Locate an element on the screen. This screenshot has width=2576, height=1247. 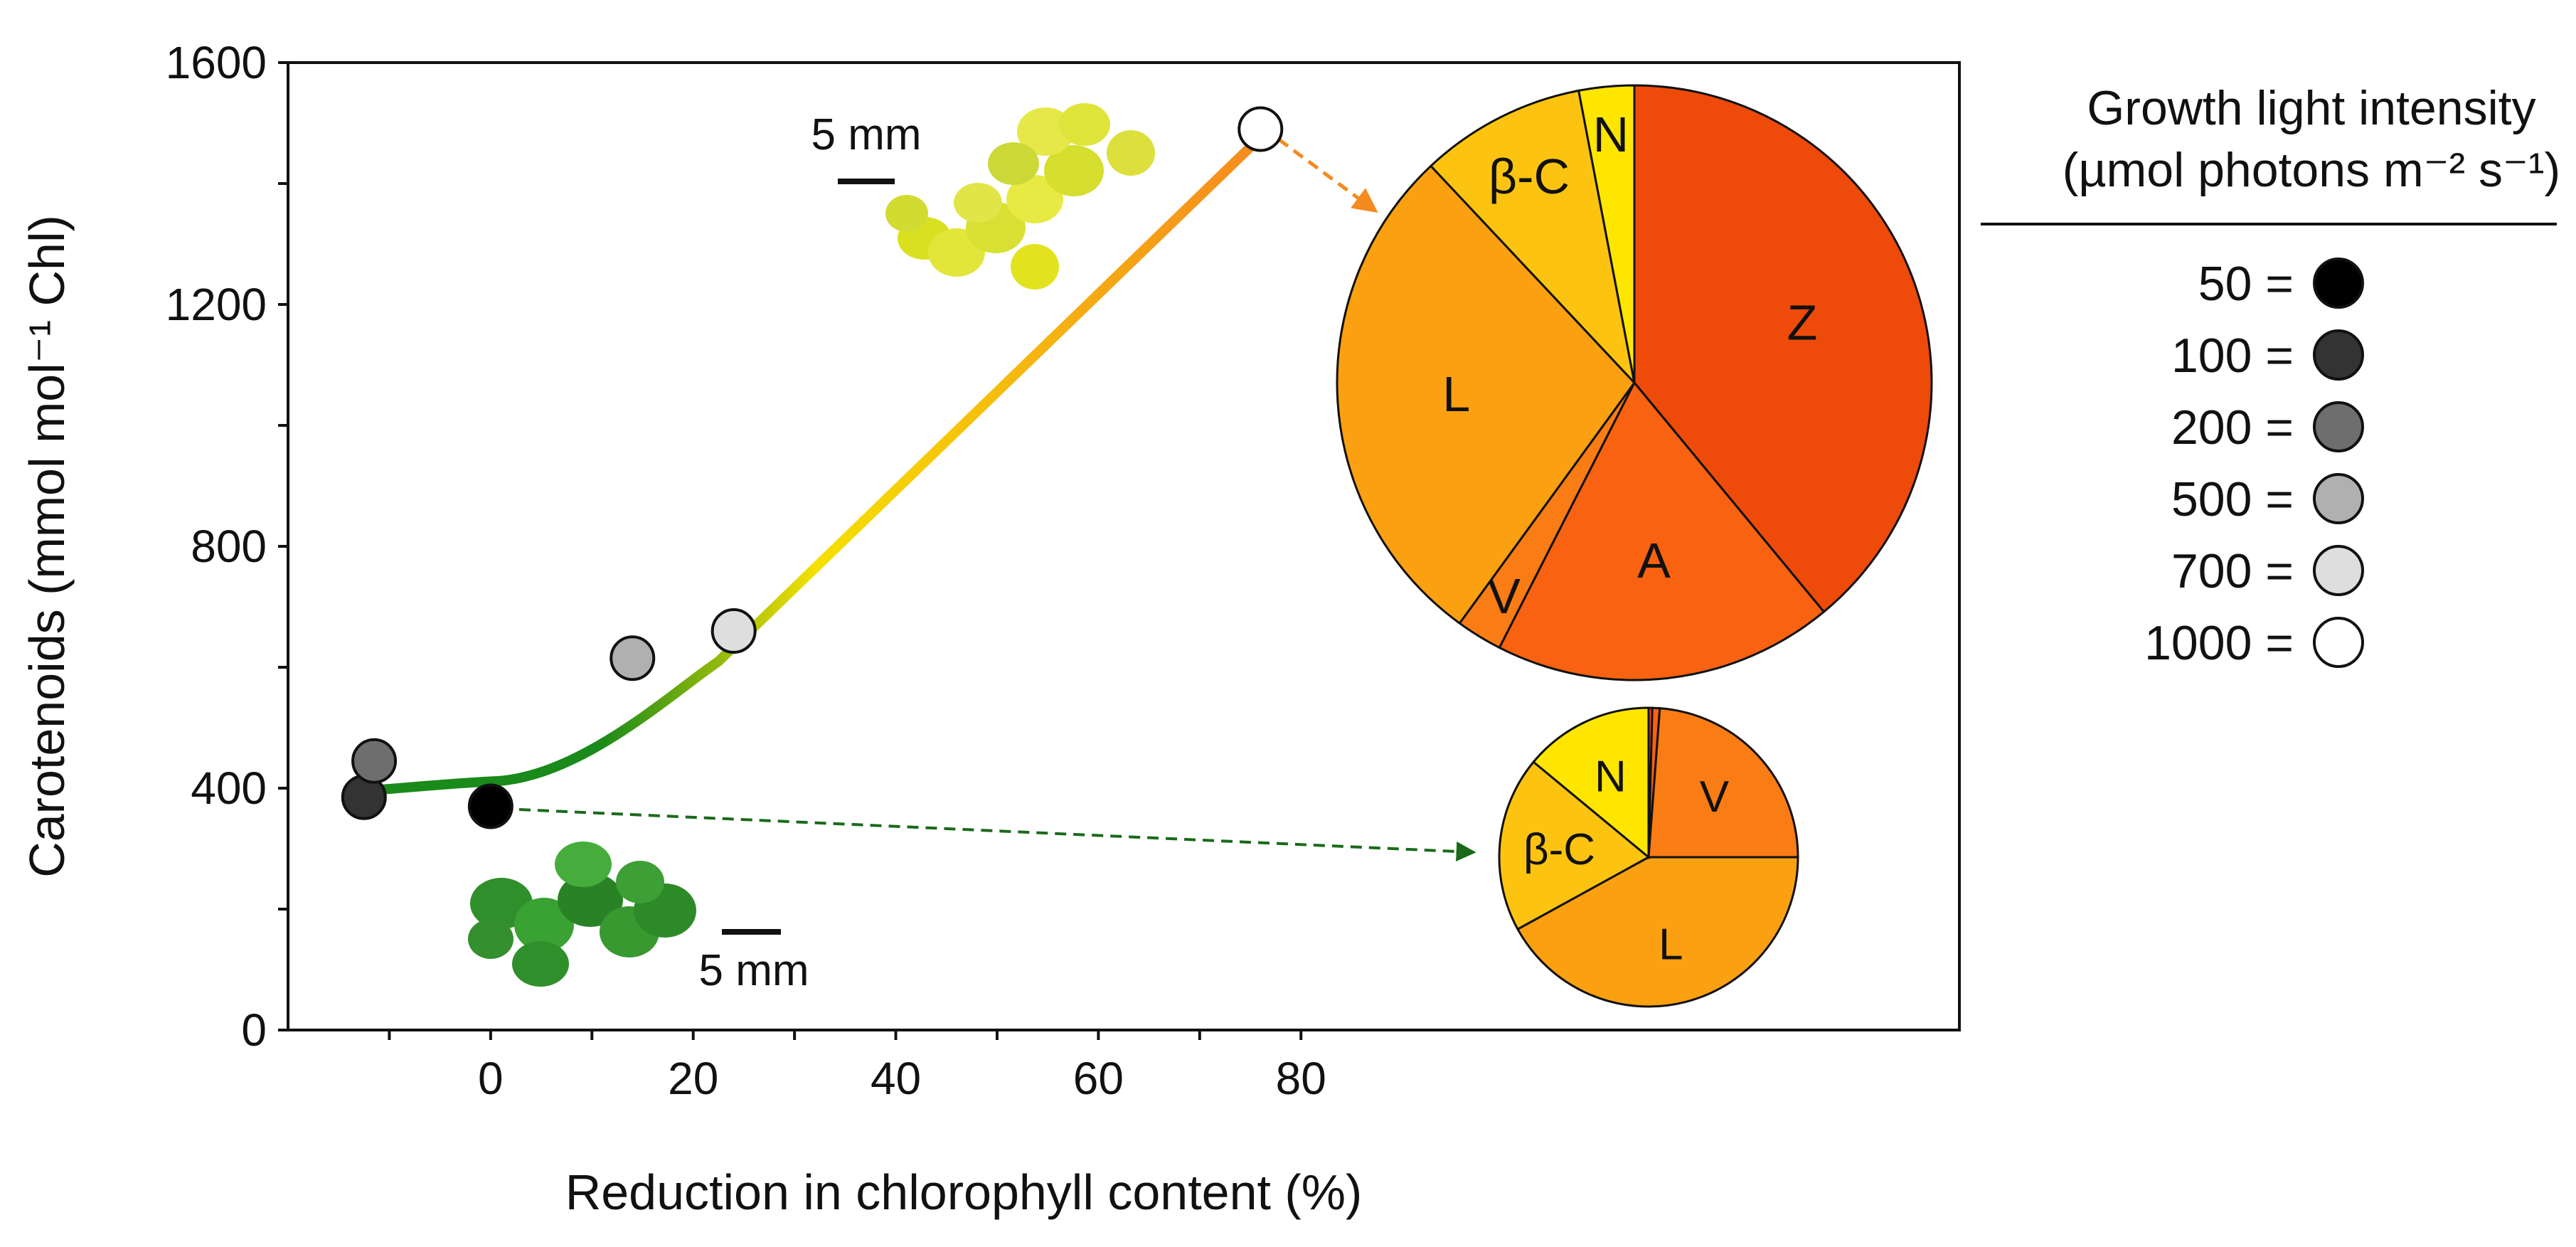
low-light-slice-label: N is located at coordinates (1611, 778).